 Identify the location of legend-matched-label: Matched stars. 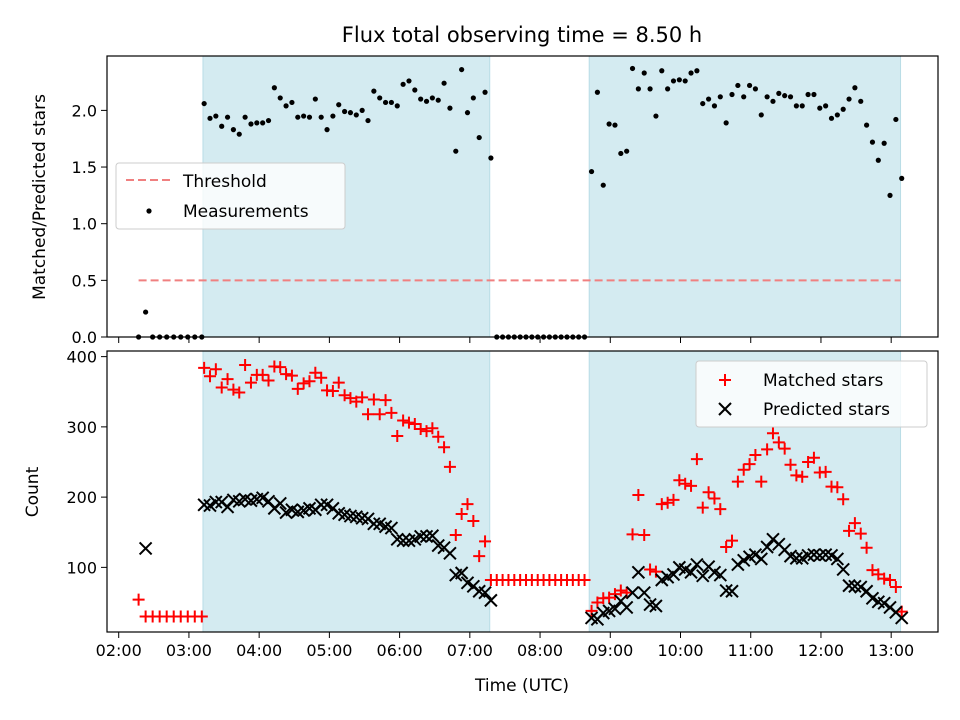
(823, 381).